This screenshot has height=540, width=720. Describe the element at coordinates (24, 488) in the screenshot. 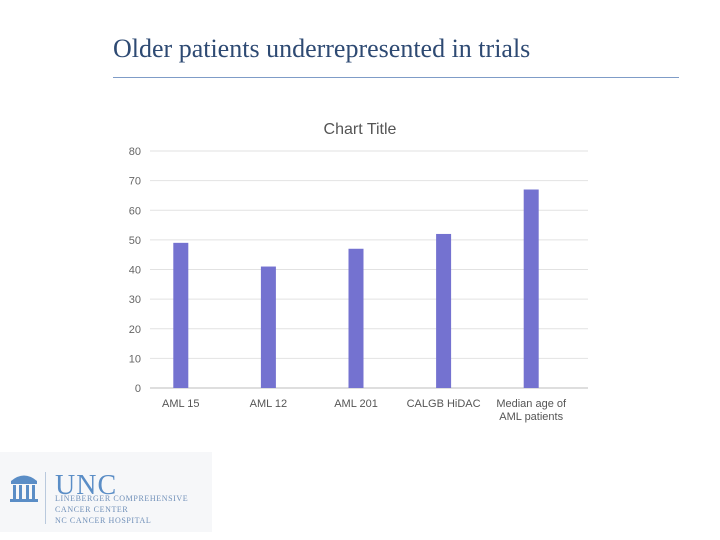

I see `old-well-icon` at that location.